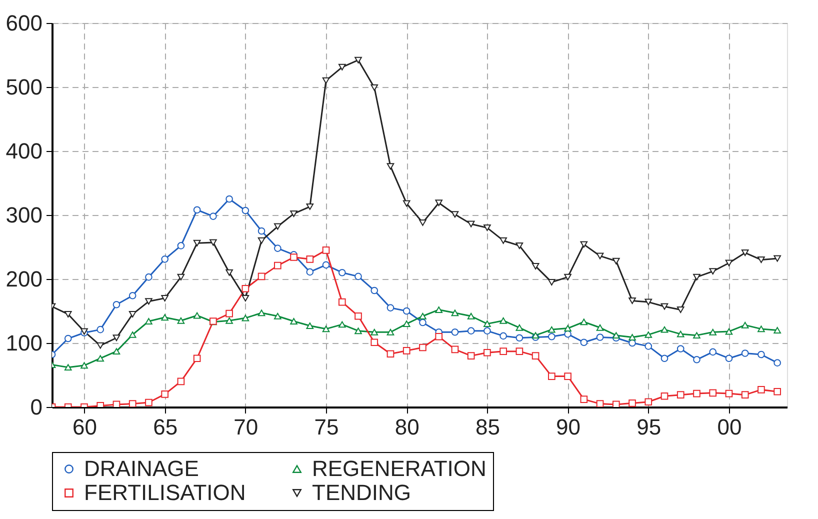 This screenshot has height=519, width=818. Describe the element at coordinates (24, 23) in the screenshot. I see `y-tick-label: 600` at that location.